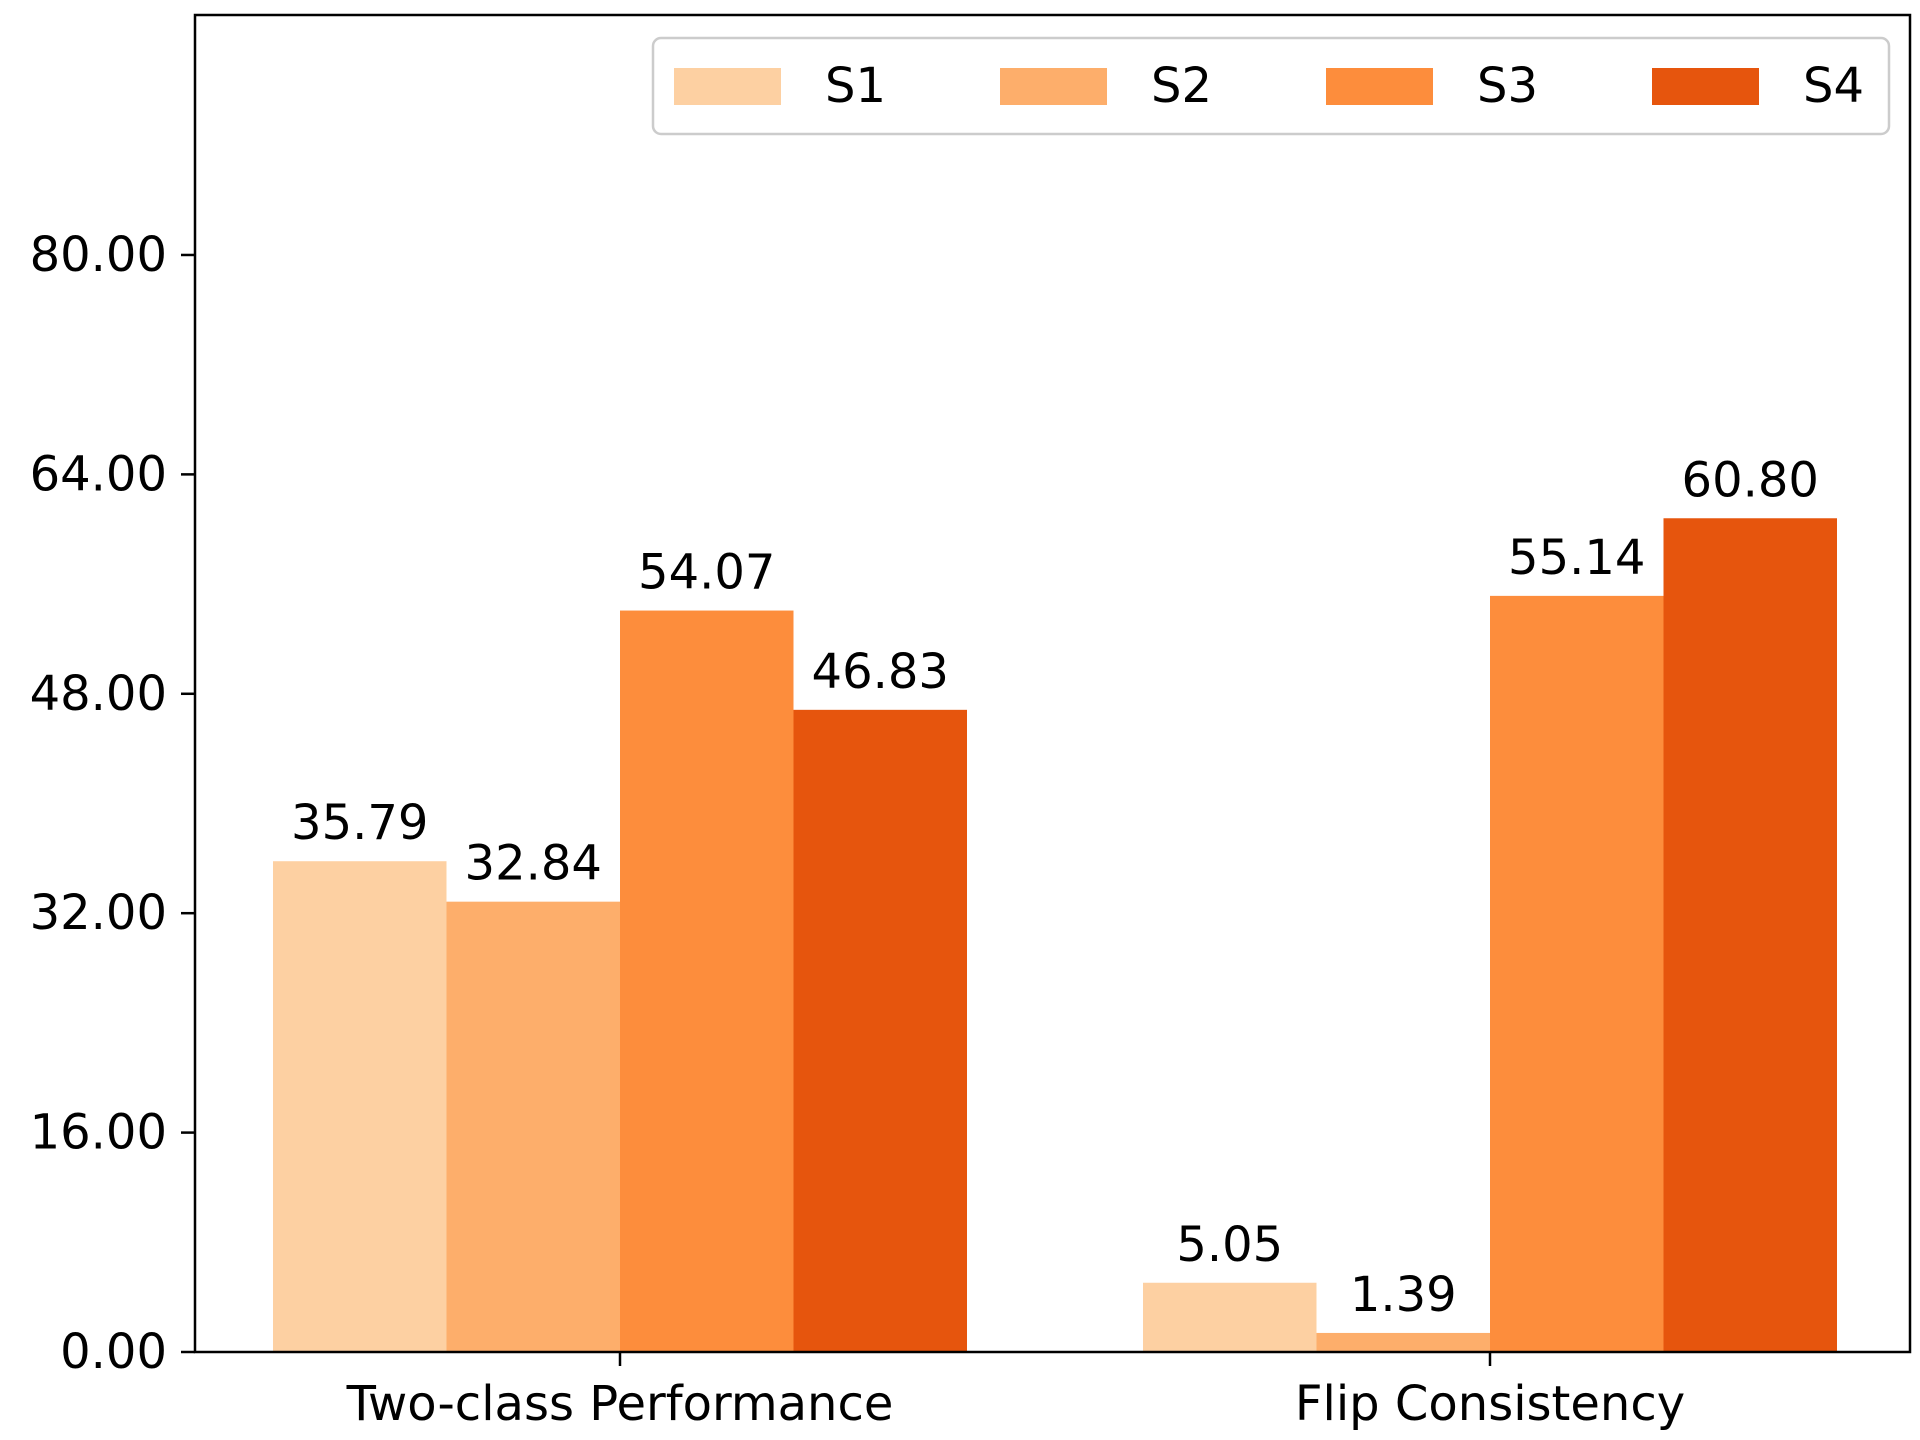 This screenshot has height=1440, width=1920. Describe the element at coordinates (533, 864) in the screenshot. I see `data-label: 32.84` at that location.